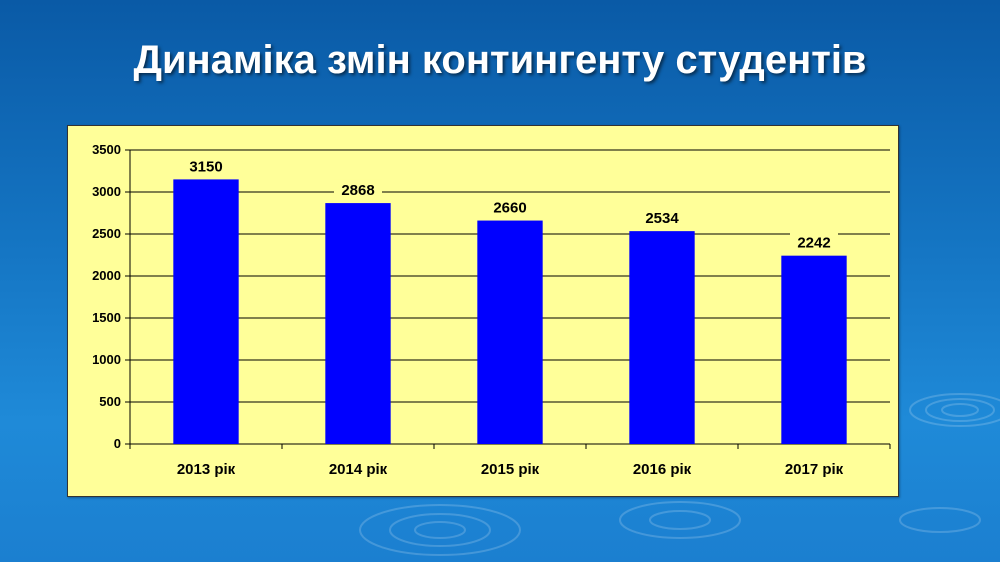 The height and width of the screenshot is (562, 1000). What do you see at coordinates (106, 275) in the screenshot?
I see `y-tick-label: 2000` at bounding box center [106, 275].